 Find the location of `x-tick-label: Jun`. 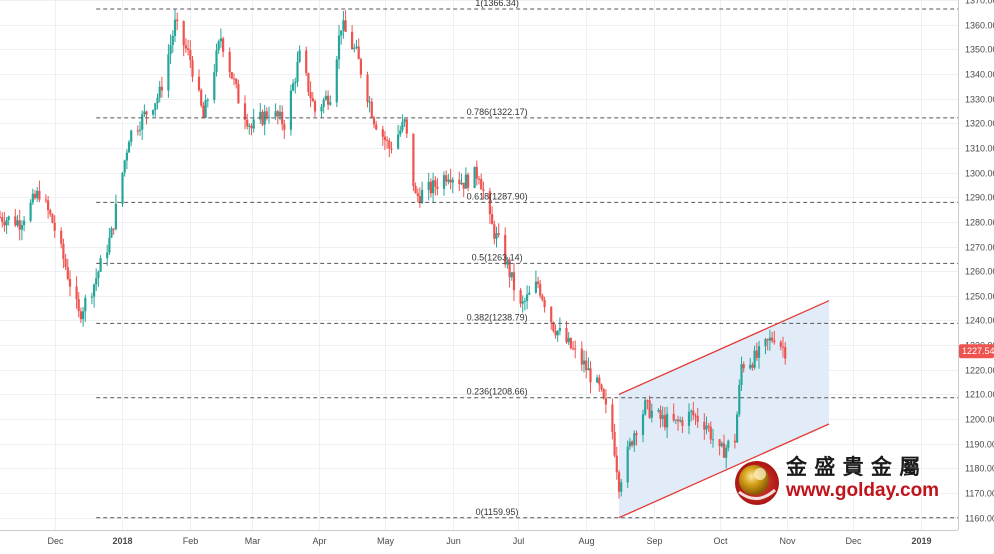

x-tick-label: Jun is located at coordinates (453, 541).